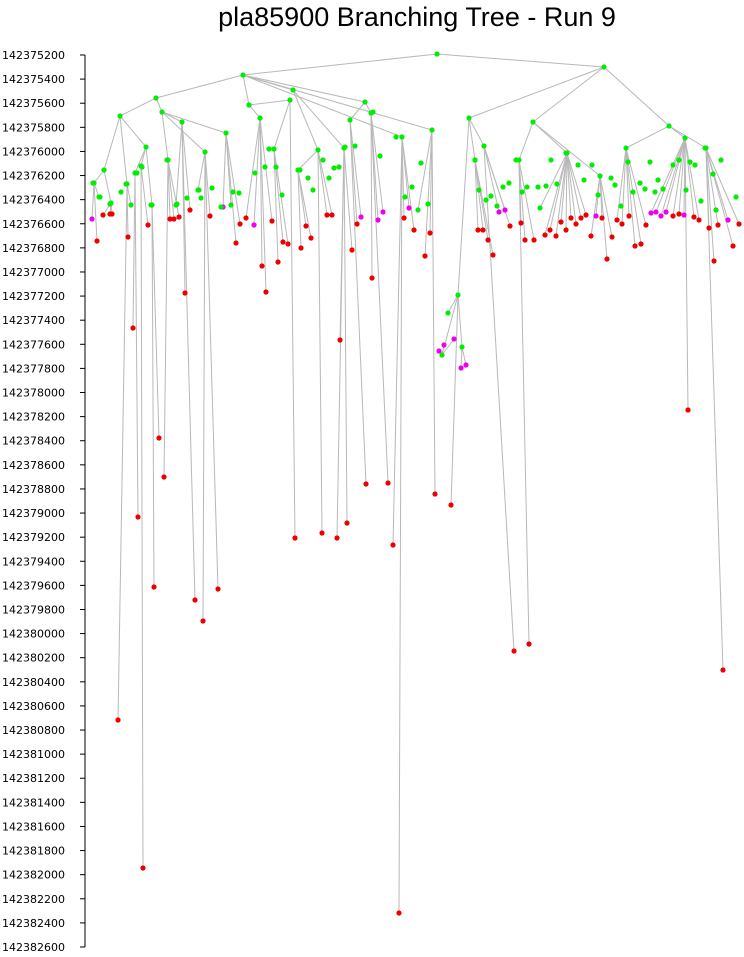 Image resolution: width=744 pixels, height=957 pixels. Describe the element at coordinates (33, 513) in the screenshot. I see `y-tick-label: 142379000` at that location.